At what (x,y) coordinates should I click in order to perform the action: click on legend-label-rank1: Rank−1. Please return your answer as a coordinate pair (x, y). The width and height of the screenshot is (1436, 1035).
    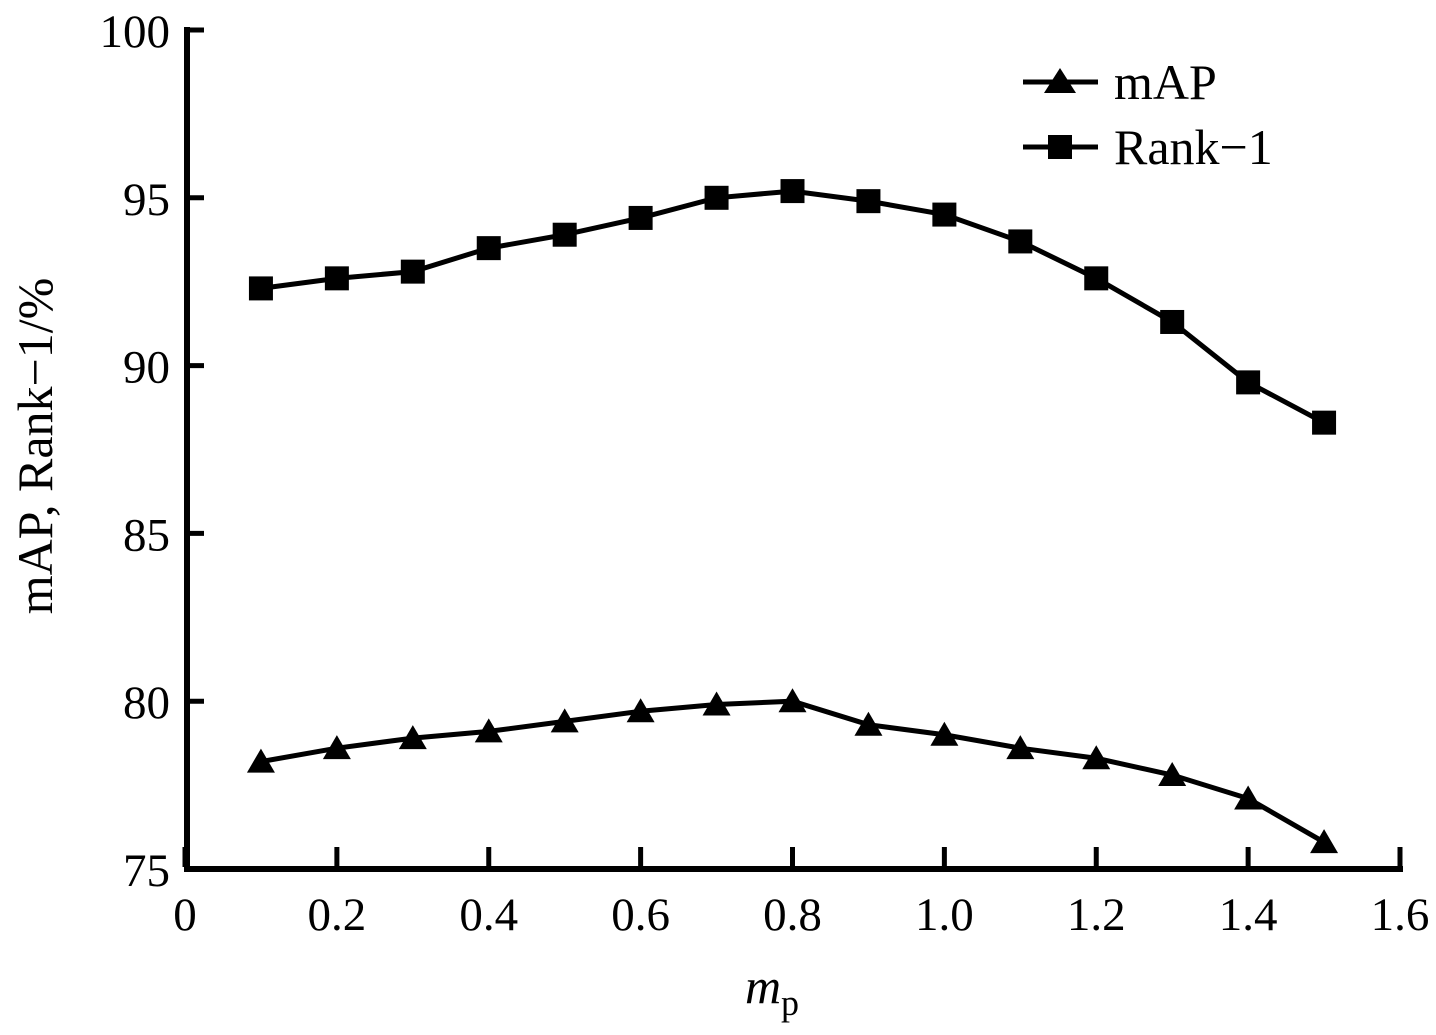
    Looking at the image, I should click on (1193, 147).